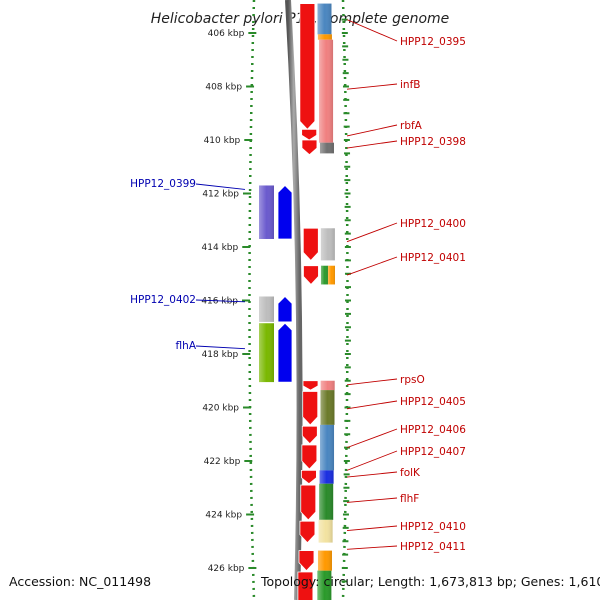  Describe the element at coordinates (410, 473) in the screenshot. I see `forward-gene-label: folK` at that location.